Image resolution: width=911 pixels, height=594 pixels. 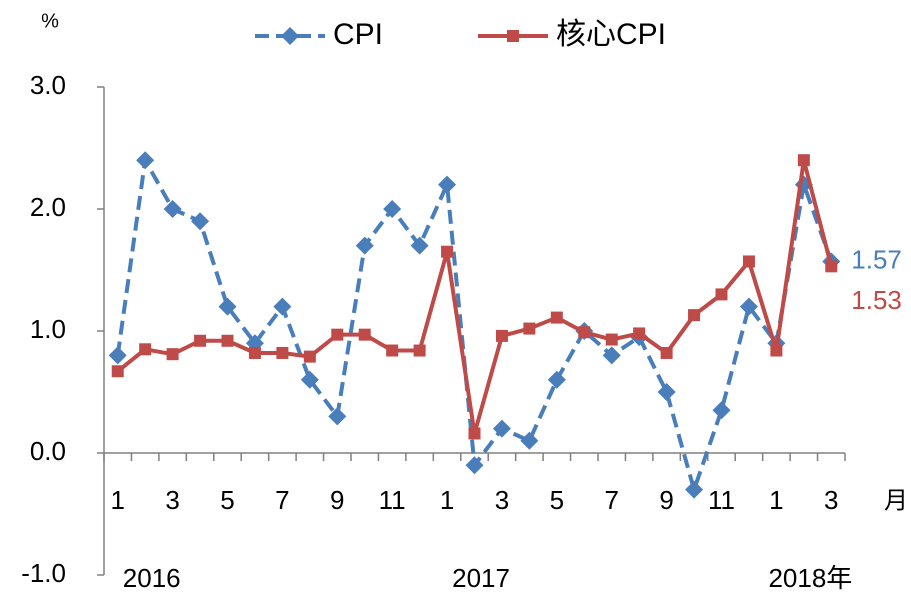 What do you see at coordinates (48, 207) in the screenshot?
I see `y-tick-label: 2.0` at bounding box center [48, 207].